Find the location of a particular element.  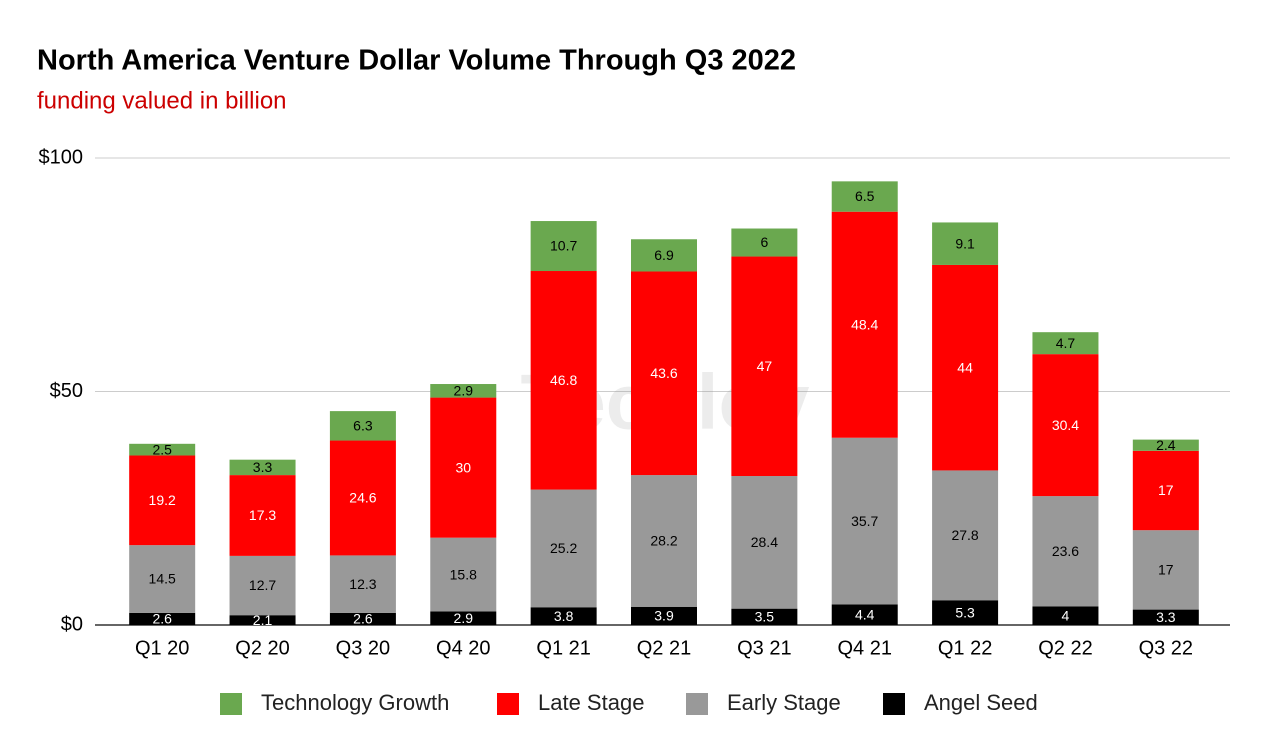

data-label: 30 is located at coordinates (463, 467).